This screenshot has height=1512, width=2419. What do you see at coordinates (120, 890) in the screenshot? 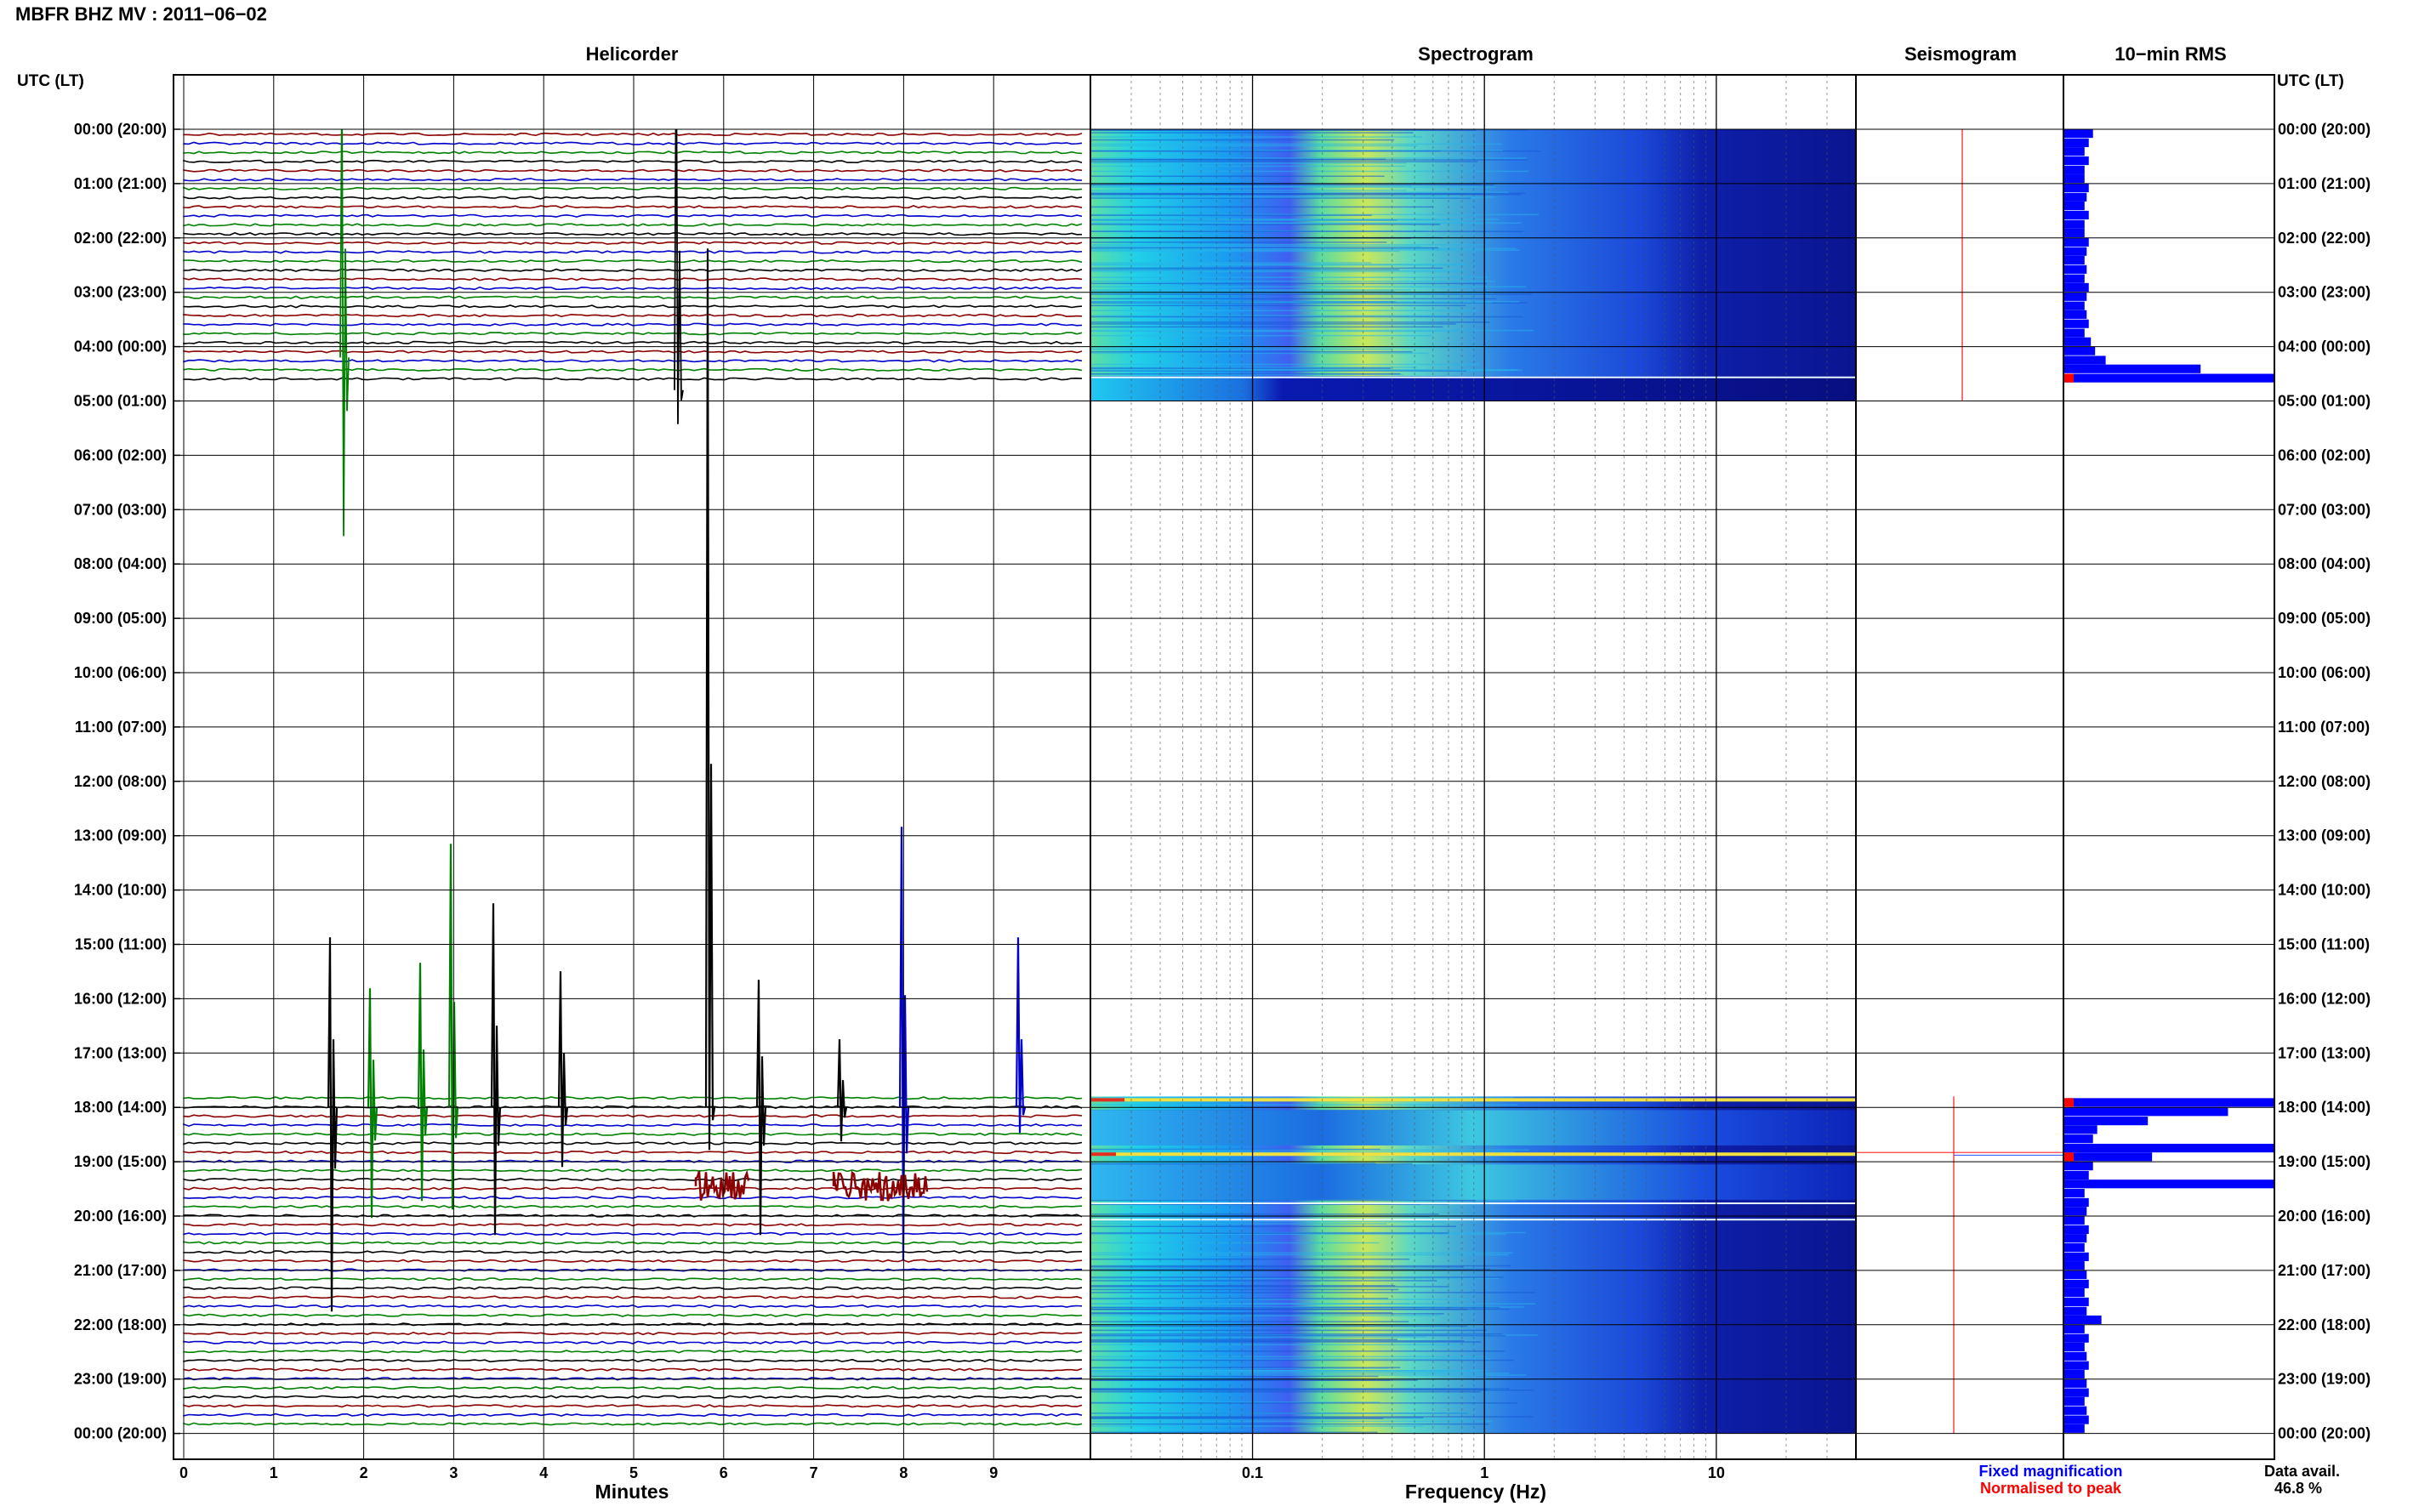
I see `hour-label-left: 14:00 (10:00)` at bounding box center [120, 890].